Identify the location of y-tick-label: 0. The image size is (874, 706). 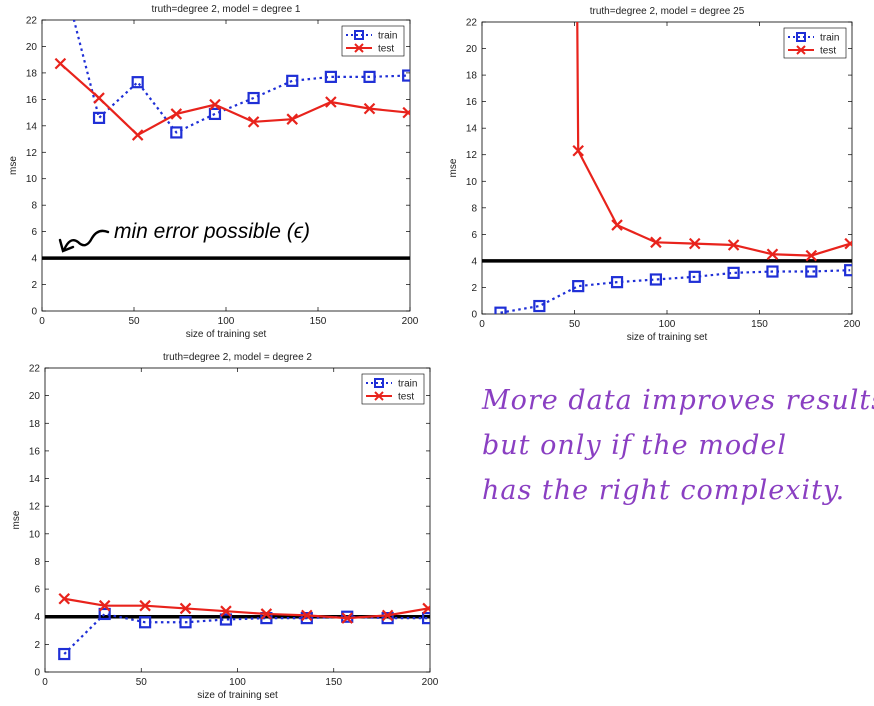
(37, 673).